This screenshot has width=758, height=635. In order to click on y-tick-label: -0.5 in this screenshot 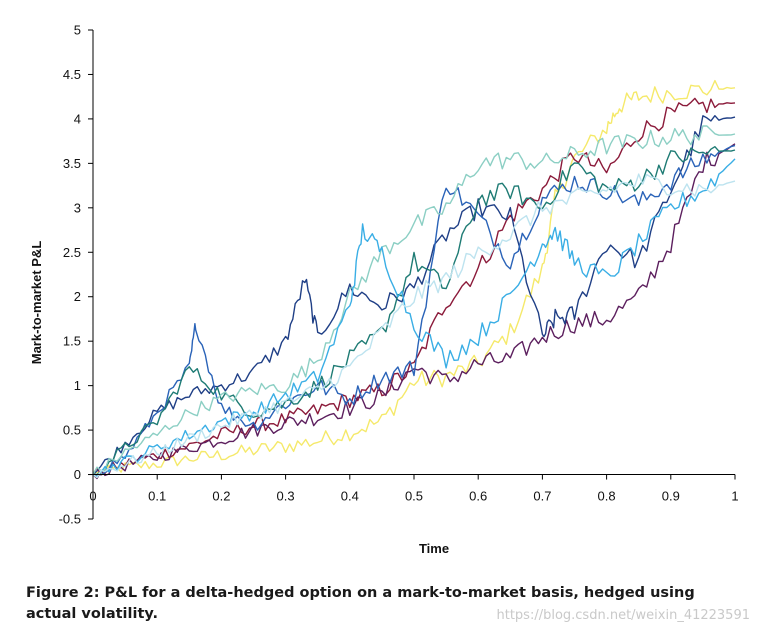, I will do `click(70, 519)`.